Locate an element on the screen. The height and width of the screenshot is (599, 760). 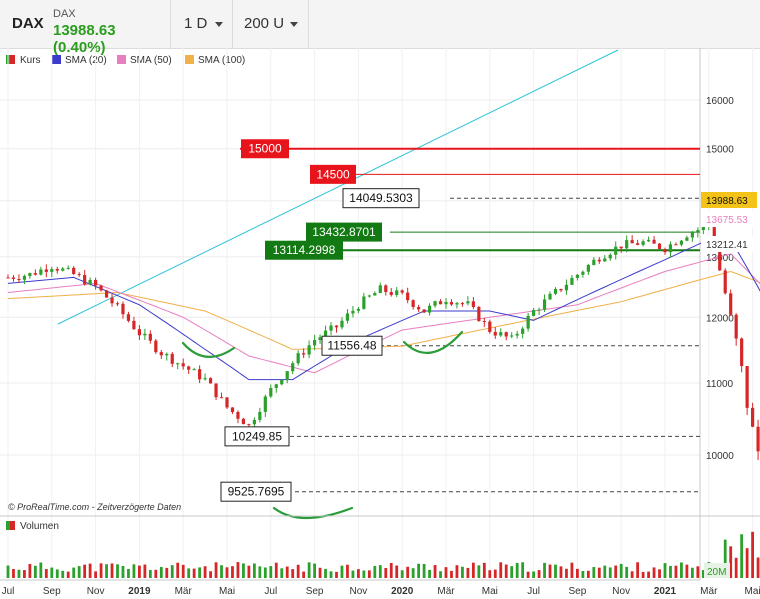
units-select: 200 U is located at coordinates (270, 24).